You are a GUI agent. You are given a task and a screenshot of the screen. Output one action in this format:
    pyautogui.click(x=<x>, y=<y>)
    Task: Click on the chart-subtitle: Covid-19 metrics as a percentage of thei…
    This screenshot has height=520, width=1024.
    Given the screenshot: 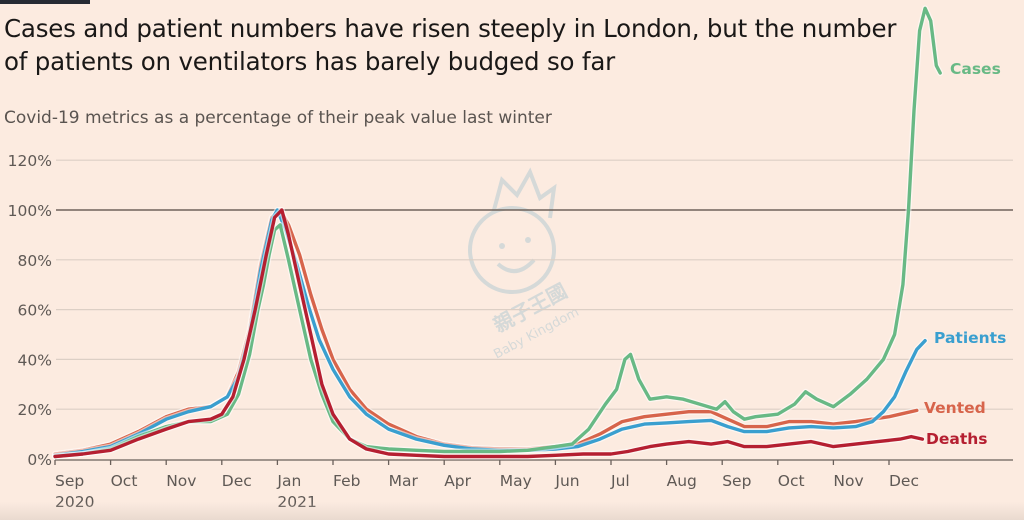 What is the action you would take?
    pyautogui.click(x=278, y=118)
    